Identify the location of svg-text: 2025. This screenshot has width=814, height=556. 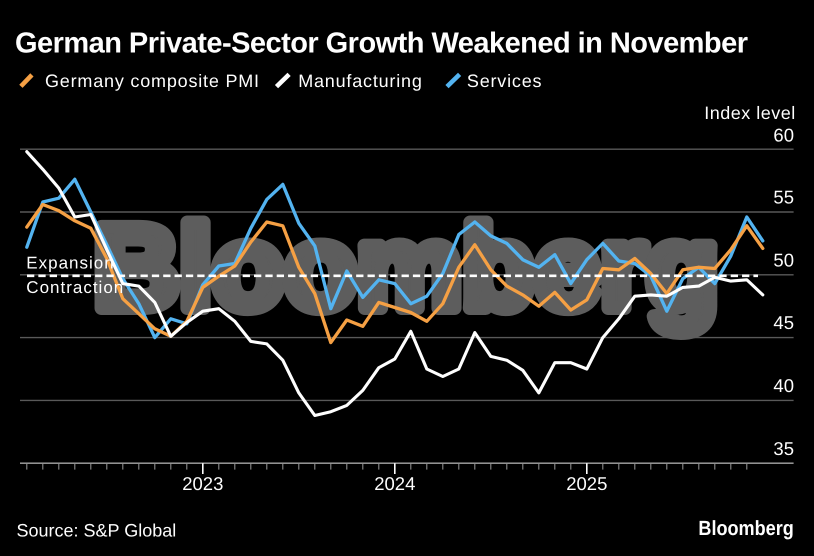
(586, 483).